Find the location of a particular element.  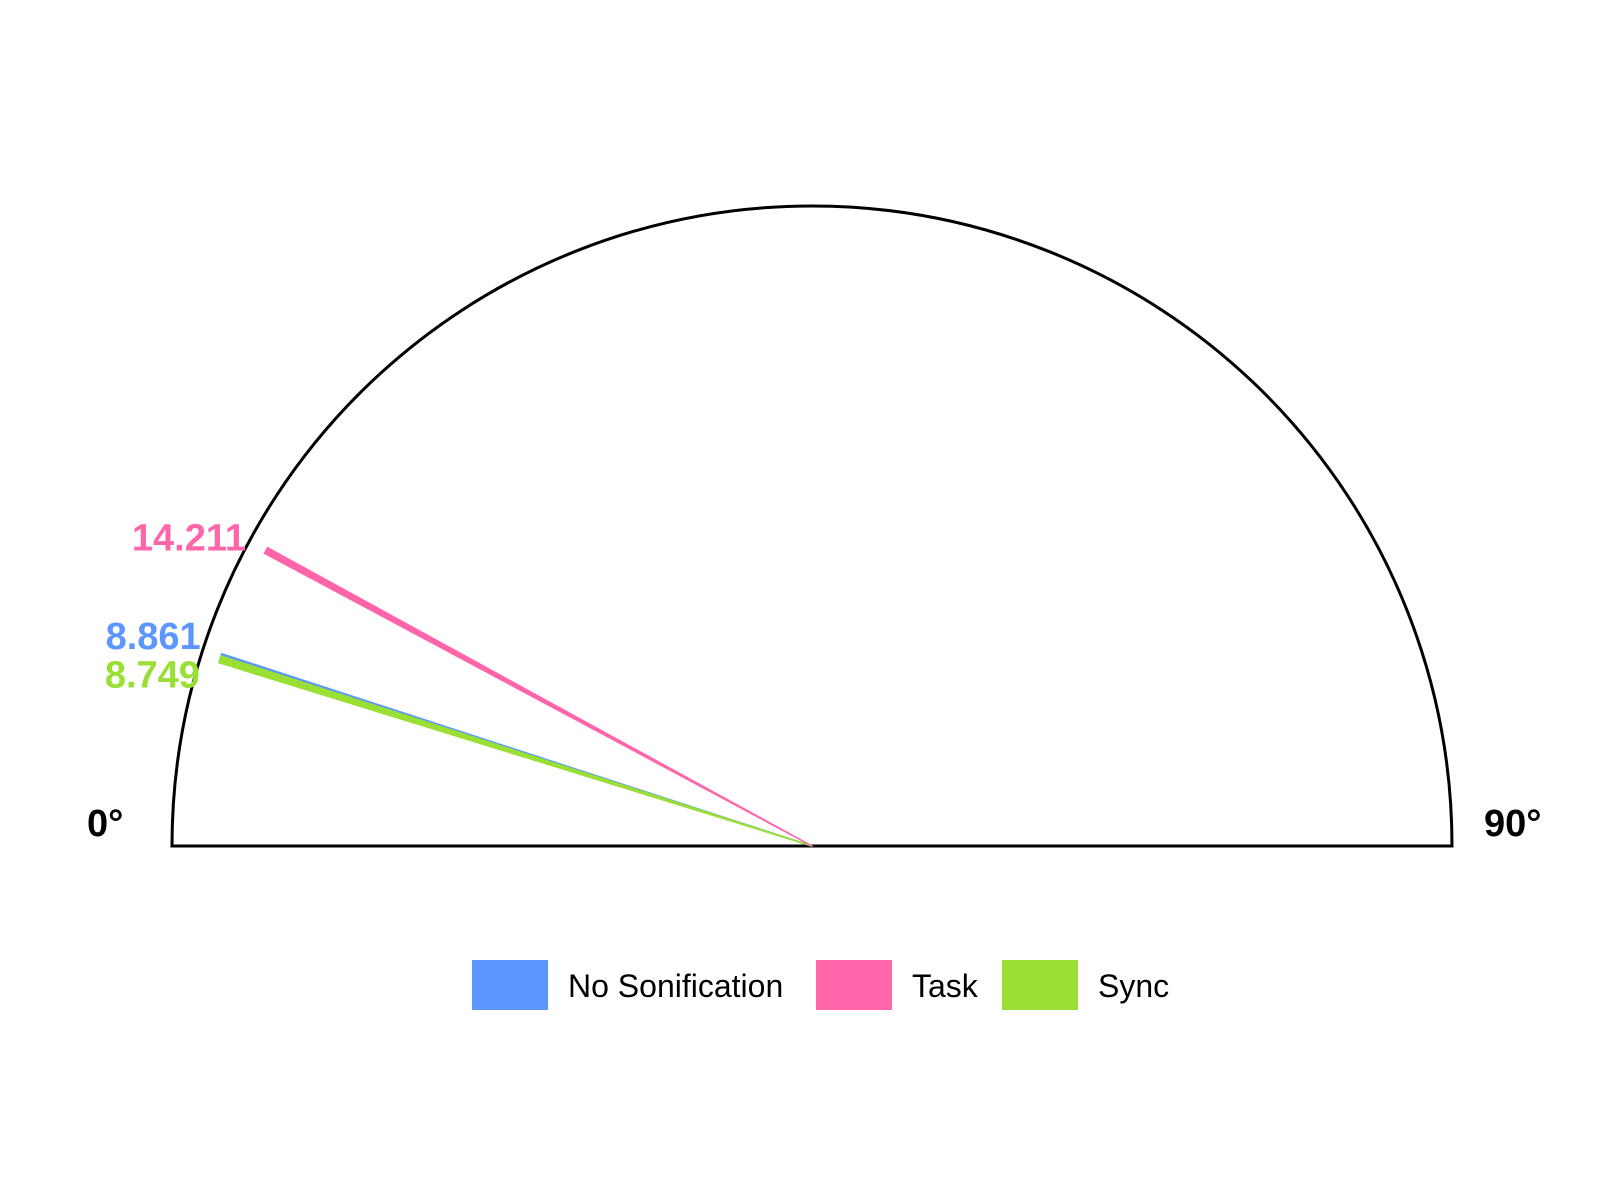

legend: No Sonification Task Sync is located at coordinates (820, 985).